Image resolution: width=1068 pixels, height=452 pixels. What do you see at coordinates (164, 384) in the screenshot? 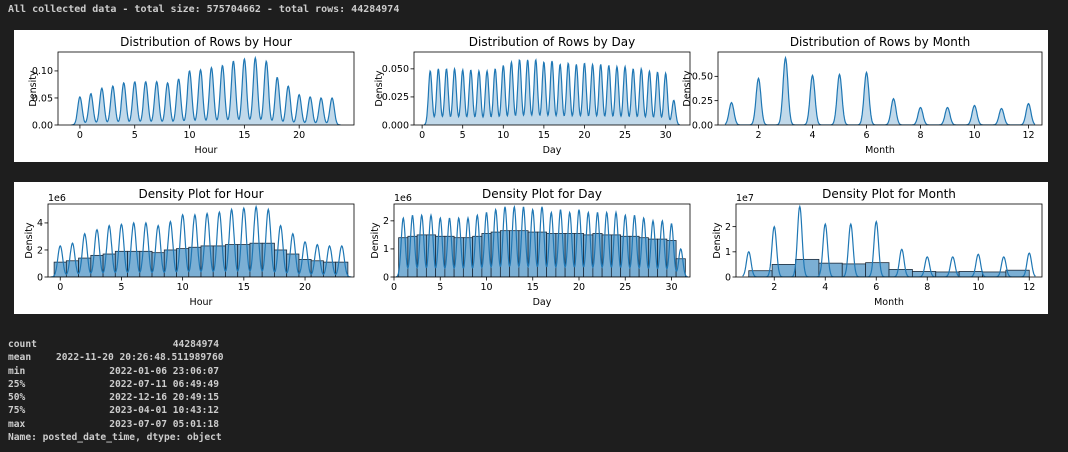
I see `stat-value: 2022-07-11 06:49:49` at bounding box center [164, 384].